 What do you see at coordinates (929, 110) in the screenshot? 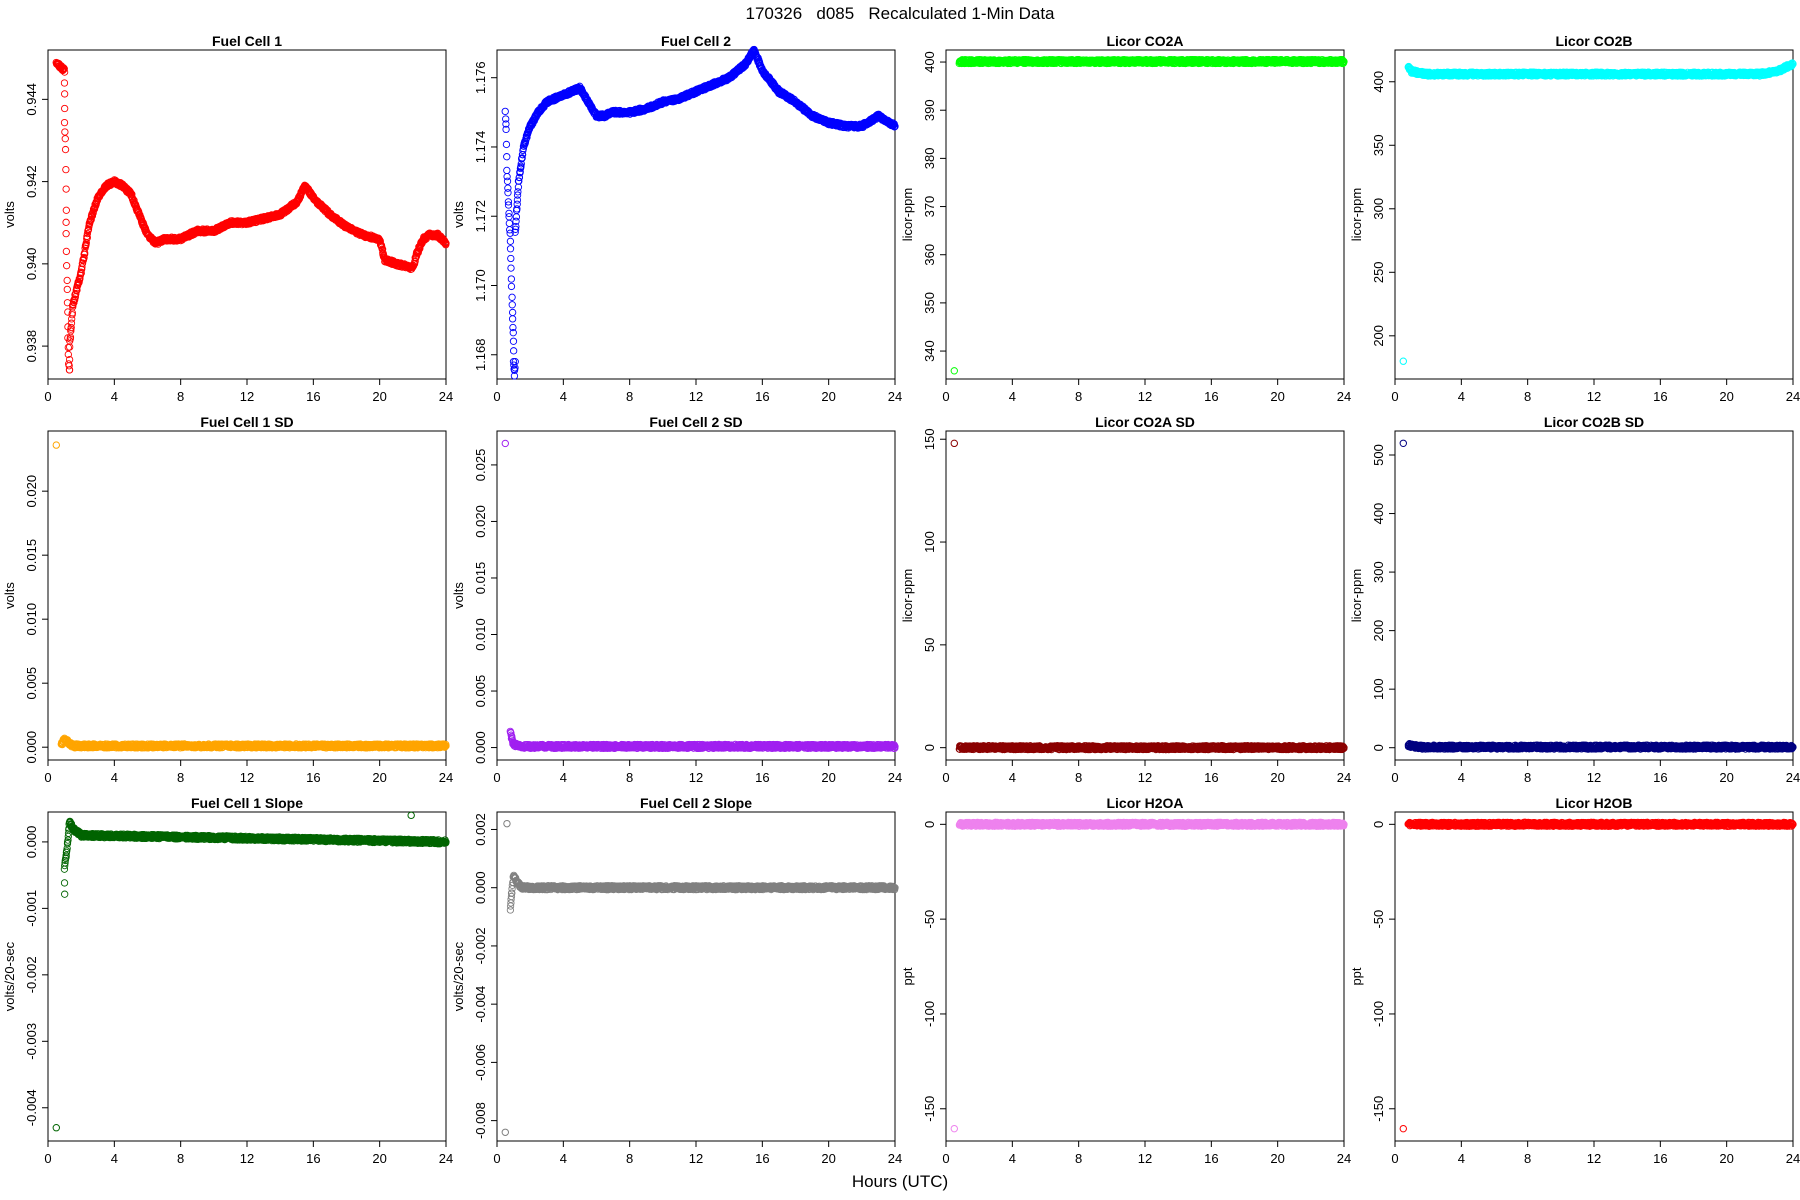
I see `y-tick-label: 390` at bounding box center [929, 110].